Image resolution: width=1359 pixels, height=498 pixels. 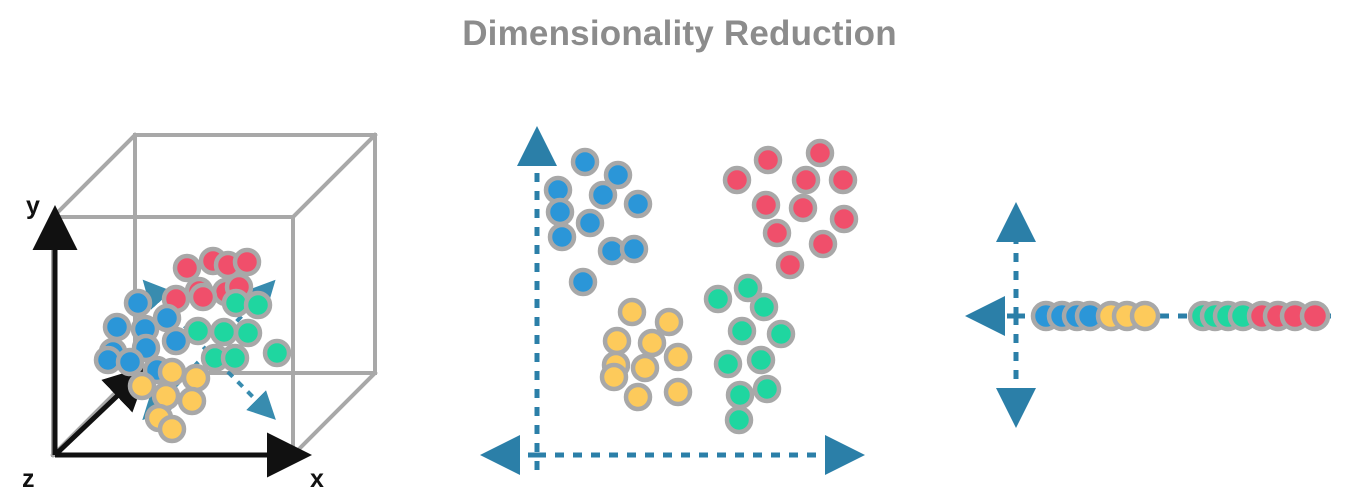 I want to click on axes-3d, so click(x=172, y=341).